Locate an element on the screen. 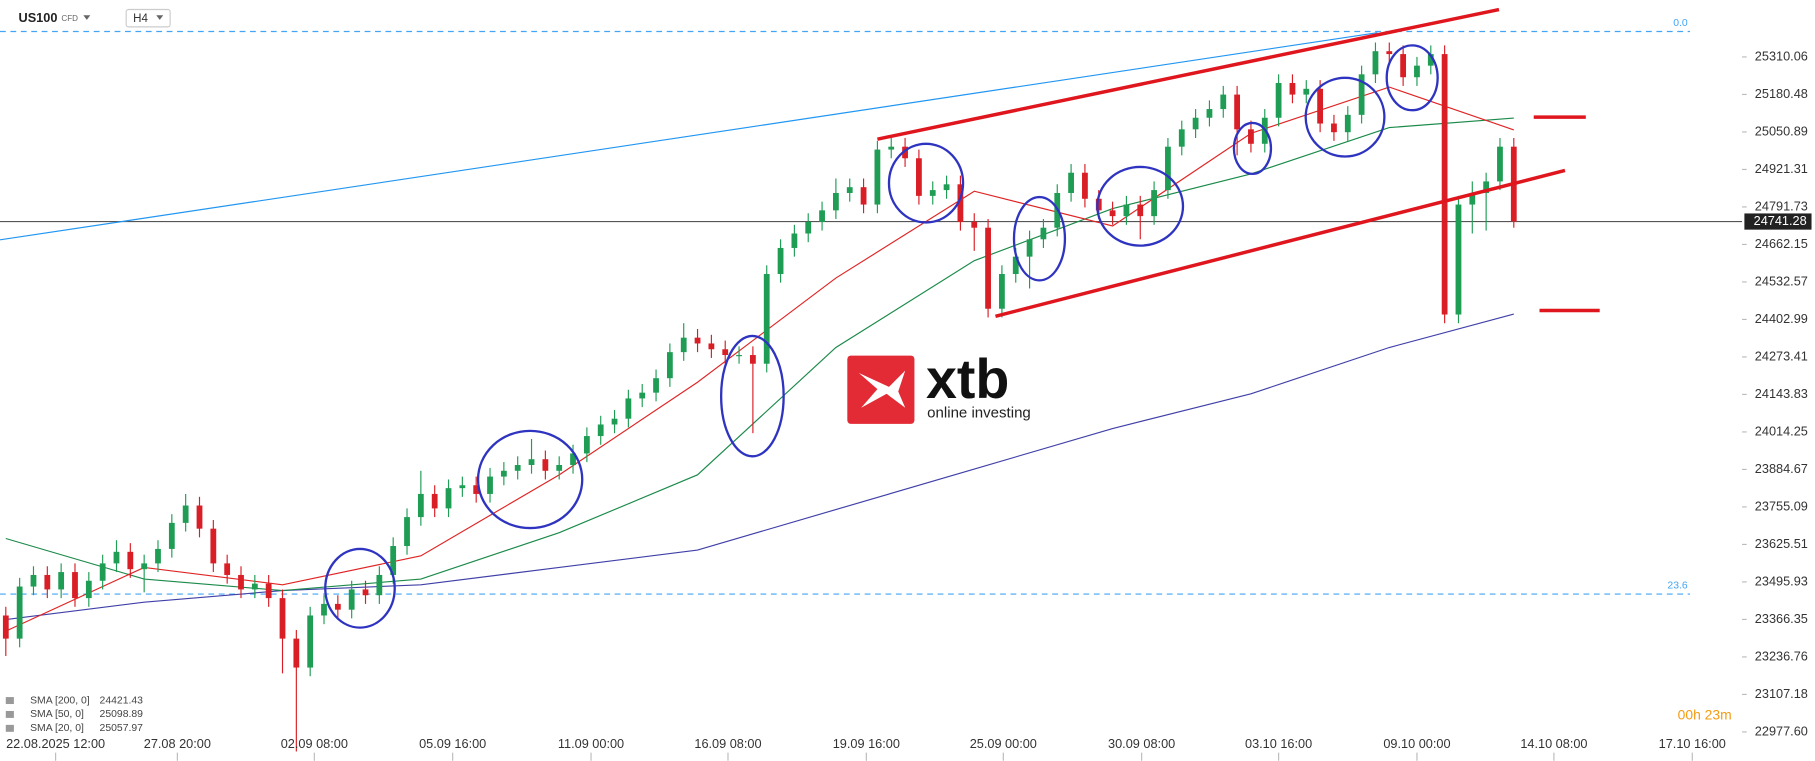 This screenshot has height=761, width=1815. y-tick-label: 24791.73 is located at coordinates (1781, 205).